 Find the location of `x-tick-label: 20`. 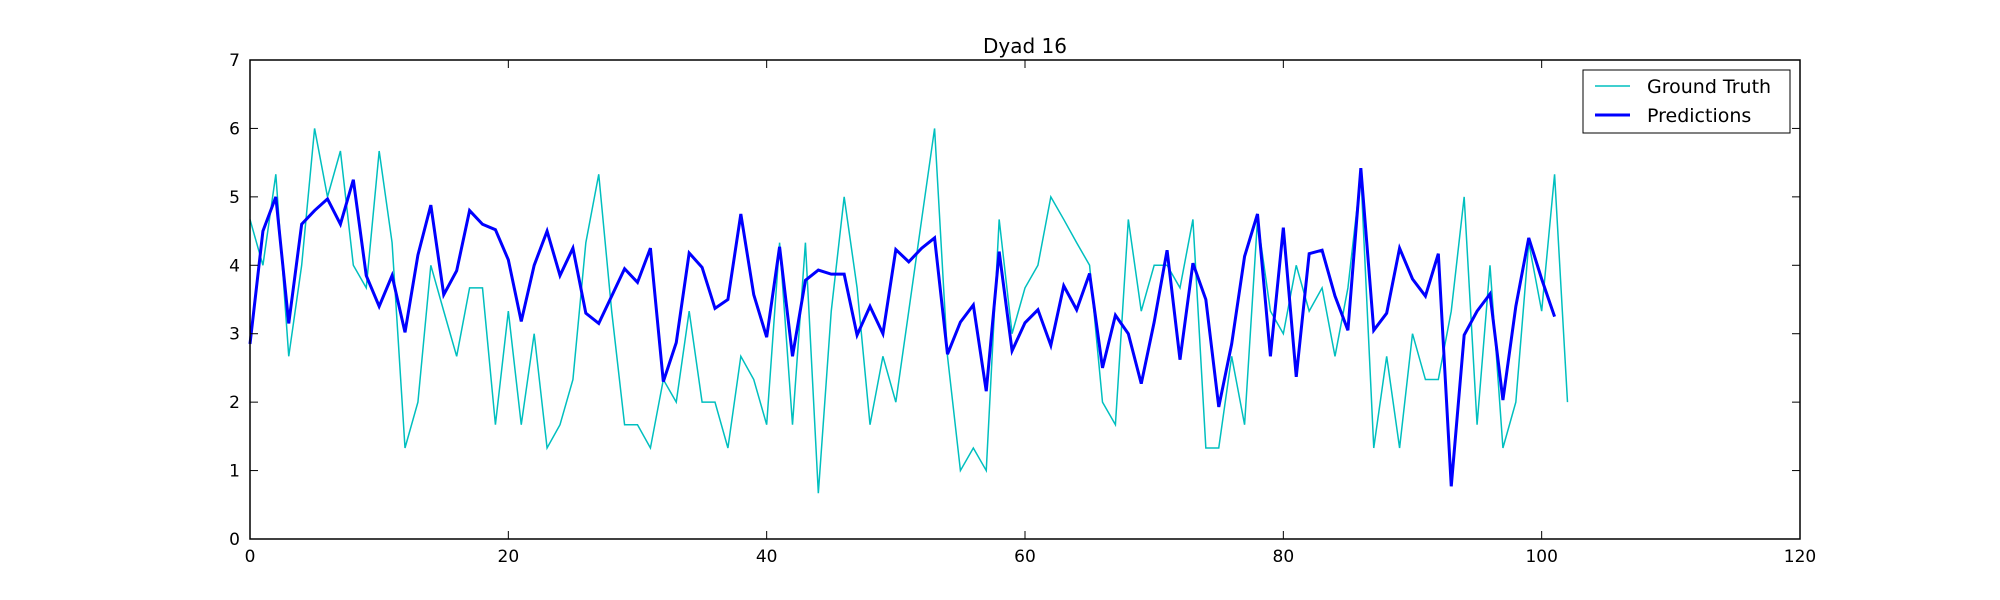

x-tick-label: 20 is located at coordinates (509, 557).